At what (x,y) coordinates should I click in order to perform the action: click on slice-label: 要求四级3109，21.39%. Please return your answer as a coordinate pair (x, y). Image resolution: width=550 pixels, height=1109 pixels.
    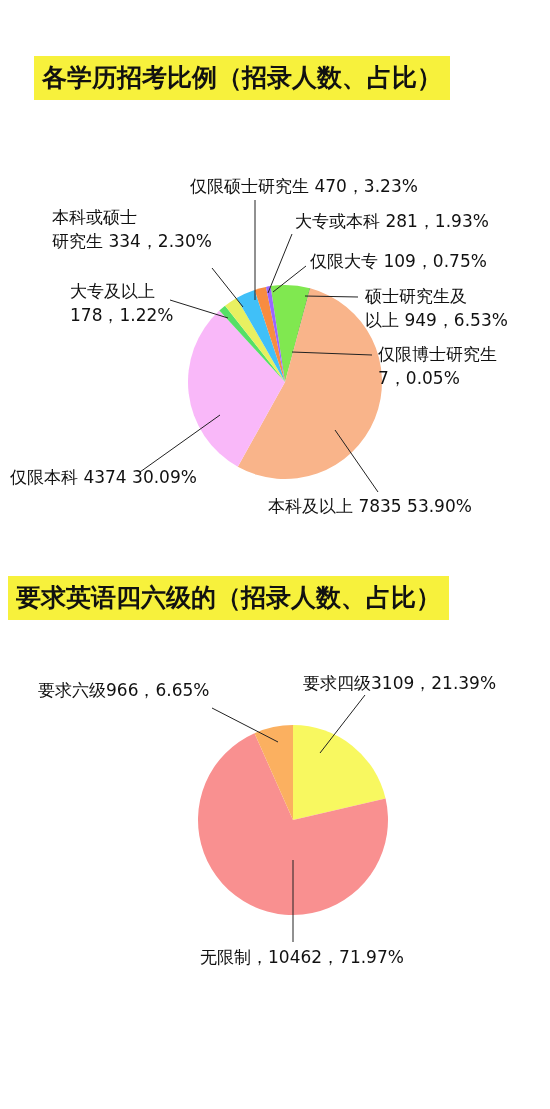
    Looking at the image, I should click on (400, 683).